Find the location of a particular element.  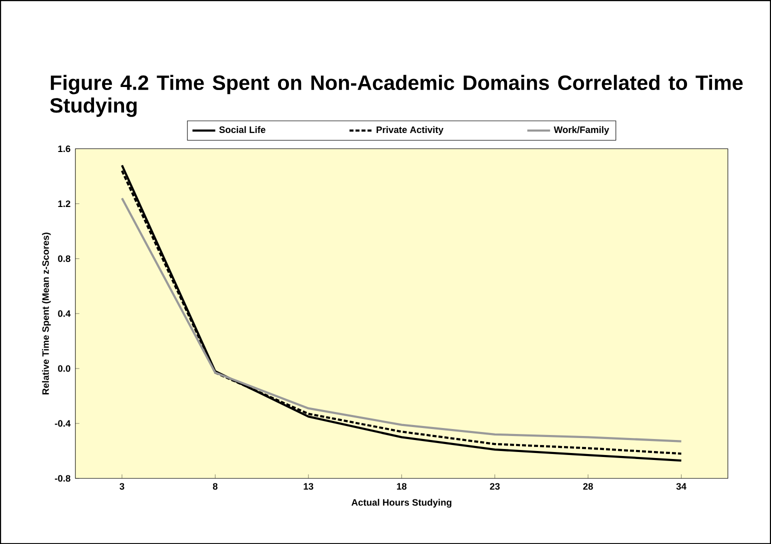

x-tick-label: 3 is located at coordinates (122, 486).